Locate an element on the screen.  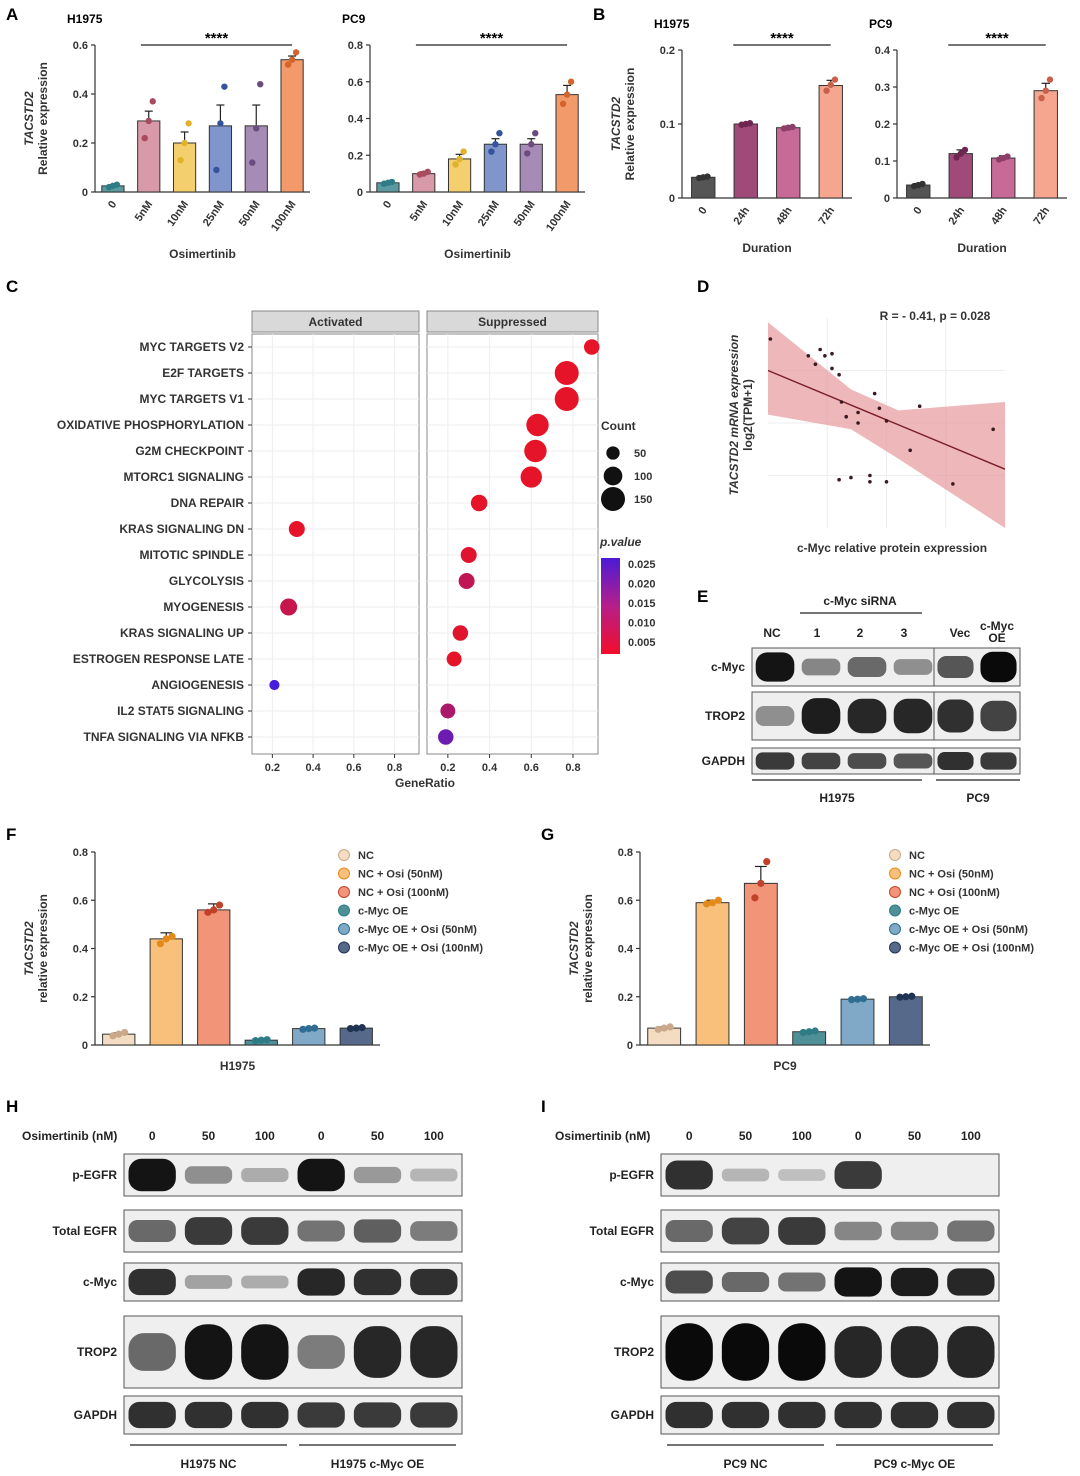
group-label: H1975 NC is located at coordinates (208, 1464).